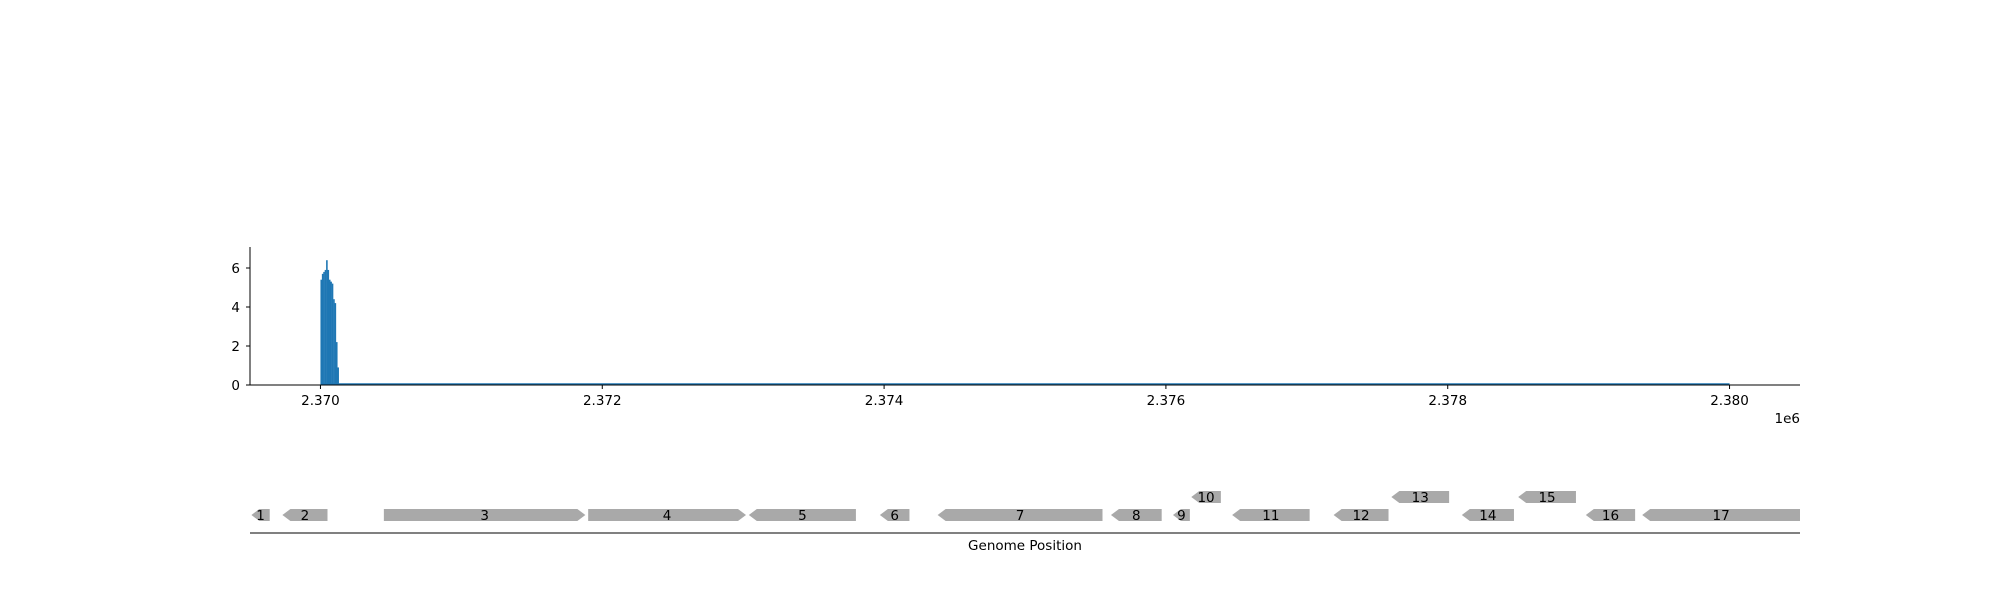 This screenshot has width=2000, height=600. What do you see at coordinates (1447, 401) in the screenshot?
I see `x-tick-label: 2.378` at bounding box center [1447, 401].